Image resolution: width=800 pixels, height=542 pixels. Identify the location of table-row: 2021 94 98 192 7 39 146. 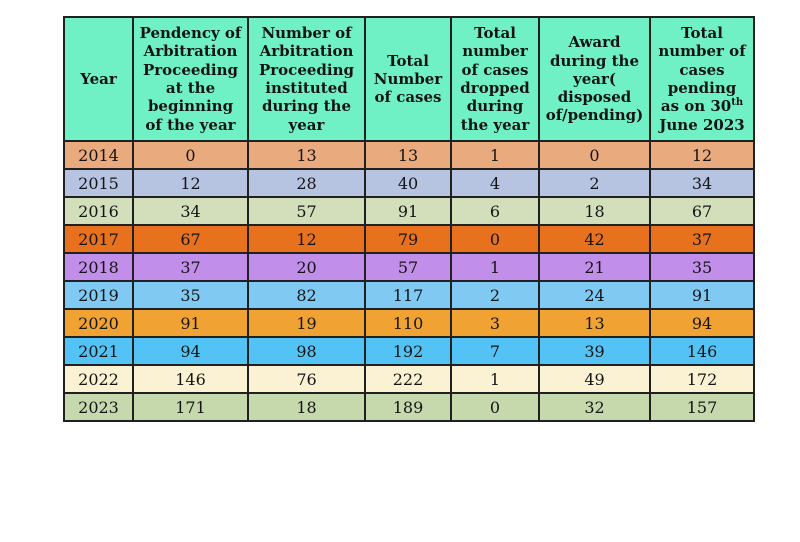
(409, 351).